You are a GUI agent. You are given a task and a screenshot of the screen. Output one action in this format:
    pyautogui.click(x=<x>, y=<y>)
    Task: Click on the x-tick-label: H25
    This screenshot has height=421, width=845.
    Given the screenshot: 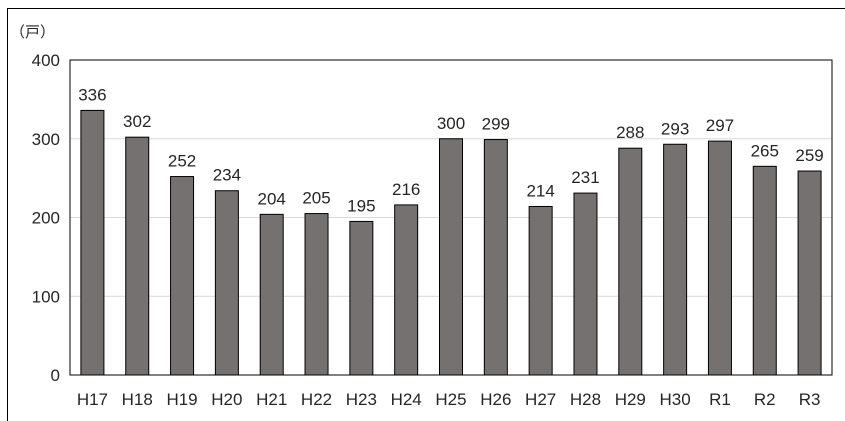 What is the action you would take?
    pyautogui.click(x=450, y=399)
    